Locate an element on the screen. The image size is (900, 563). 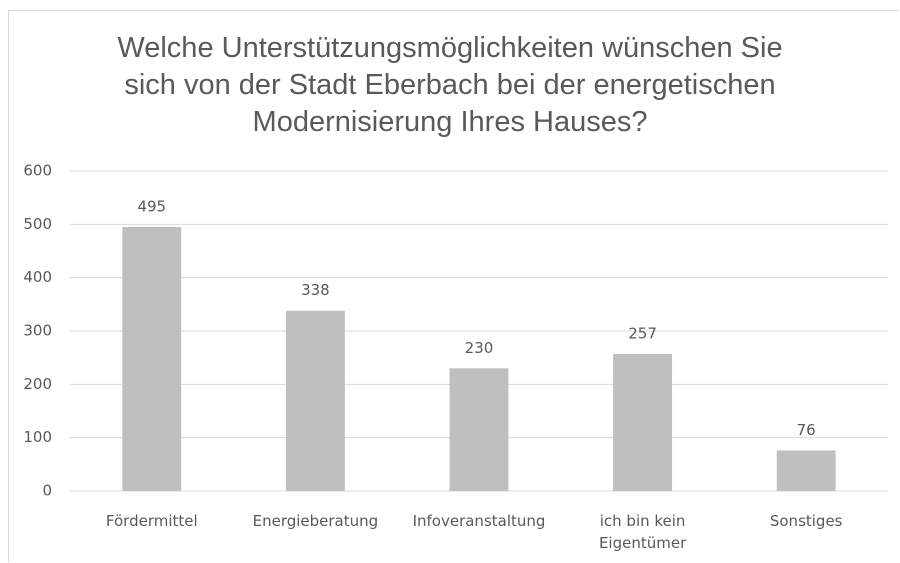
data-label: 495 is located at coordinates (151, 207).